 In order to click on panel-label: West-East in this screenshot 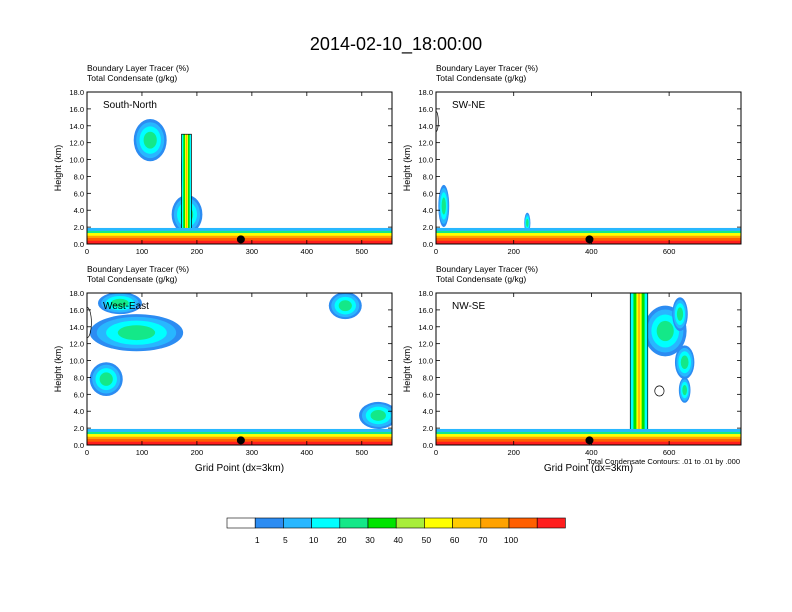, I will do `click(126, 306)`.